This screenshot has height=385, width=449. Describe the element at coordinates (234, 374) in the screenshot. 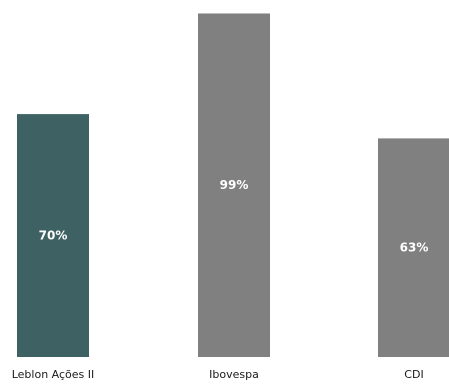

I see `category-label-1: Ibovespa` at that location.